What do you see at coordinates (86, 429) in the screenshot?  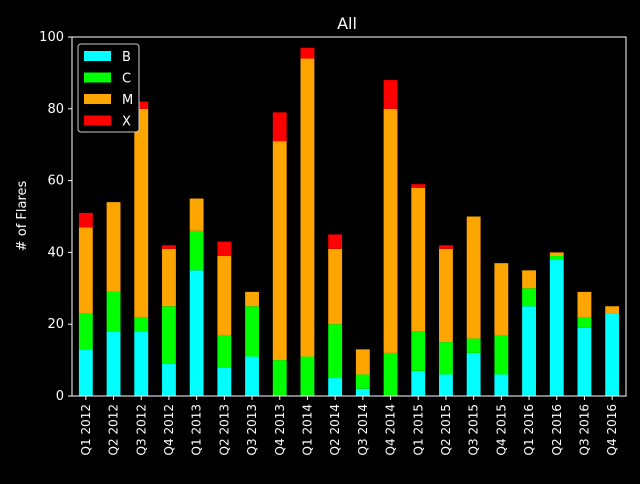 I see `x-tick-label: Q1 2012` at bounding box center [86, 429].